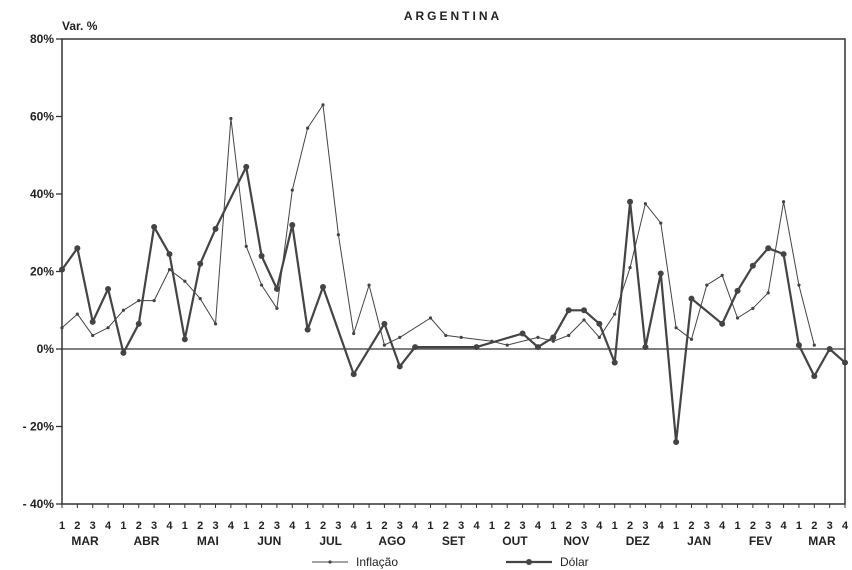 The height and width of the screenshot is (570, 852). I want to click on month-label: MAR, so click(85, 541).